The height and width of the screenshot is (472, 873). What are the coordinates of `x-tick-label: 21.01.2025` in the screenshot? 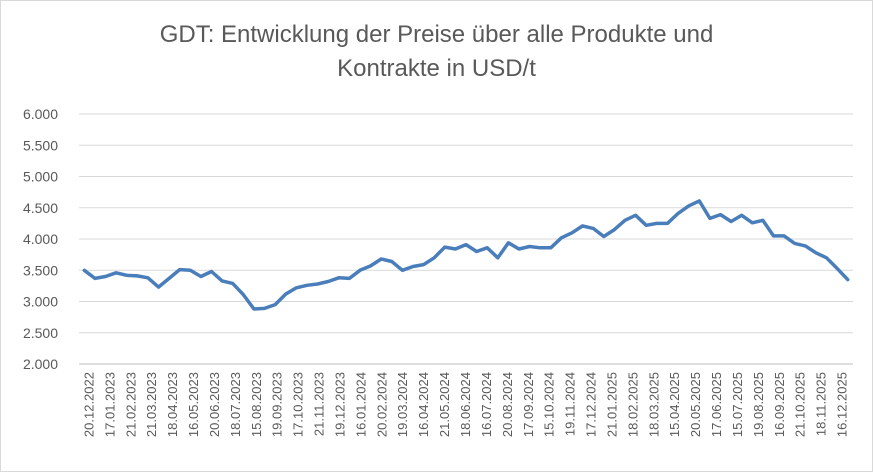 It's located at (611, 404).